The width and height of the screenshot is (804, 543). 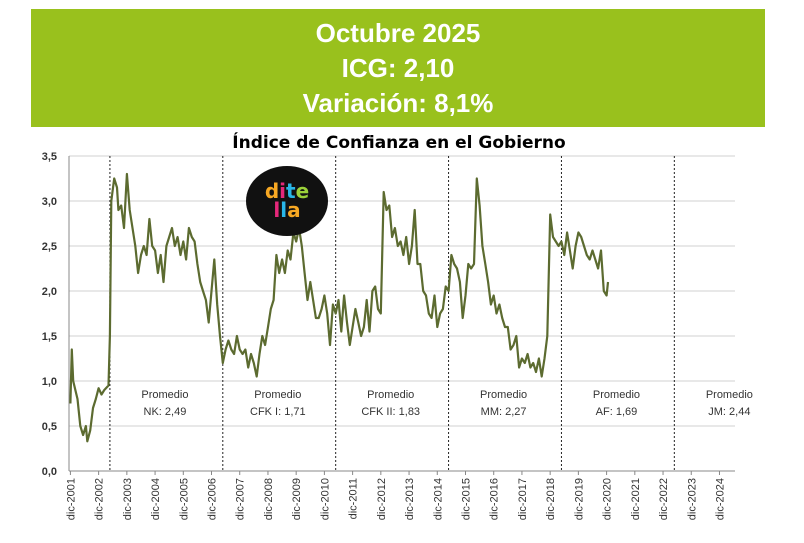 I want to click on x-tick-label: dic-2018, so click(x=551, y=499).